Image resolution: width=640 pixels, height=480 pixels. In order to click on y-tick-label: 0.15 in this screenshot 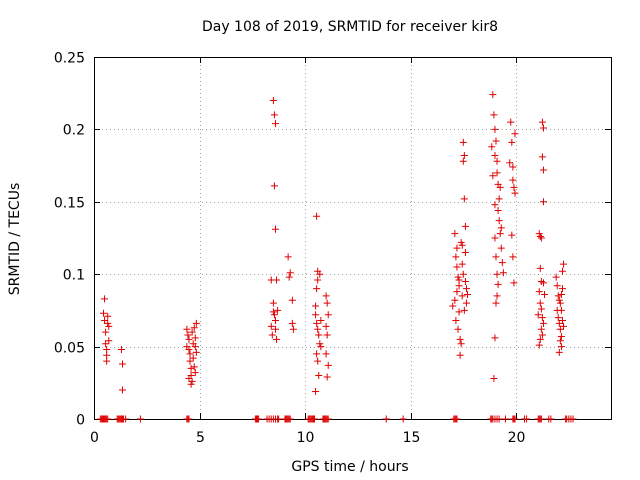, I will do `click(69, 204)`.